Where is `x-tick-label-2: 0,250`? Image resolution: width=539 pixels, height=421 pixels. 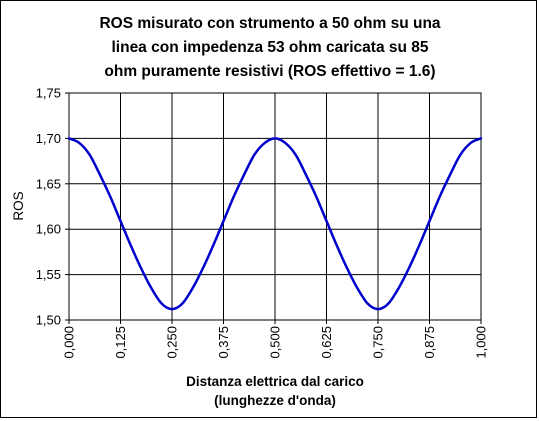 x-tick-label-2: 0,250 is located at coordinates (172, 342).